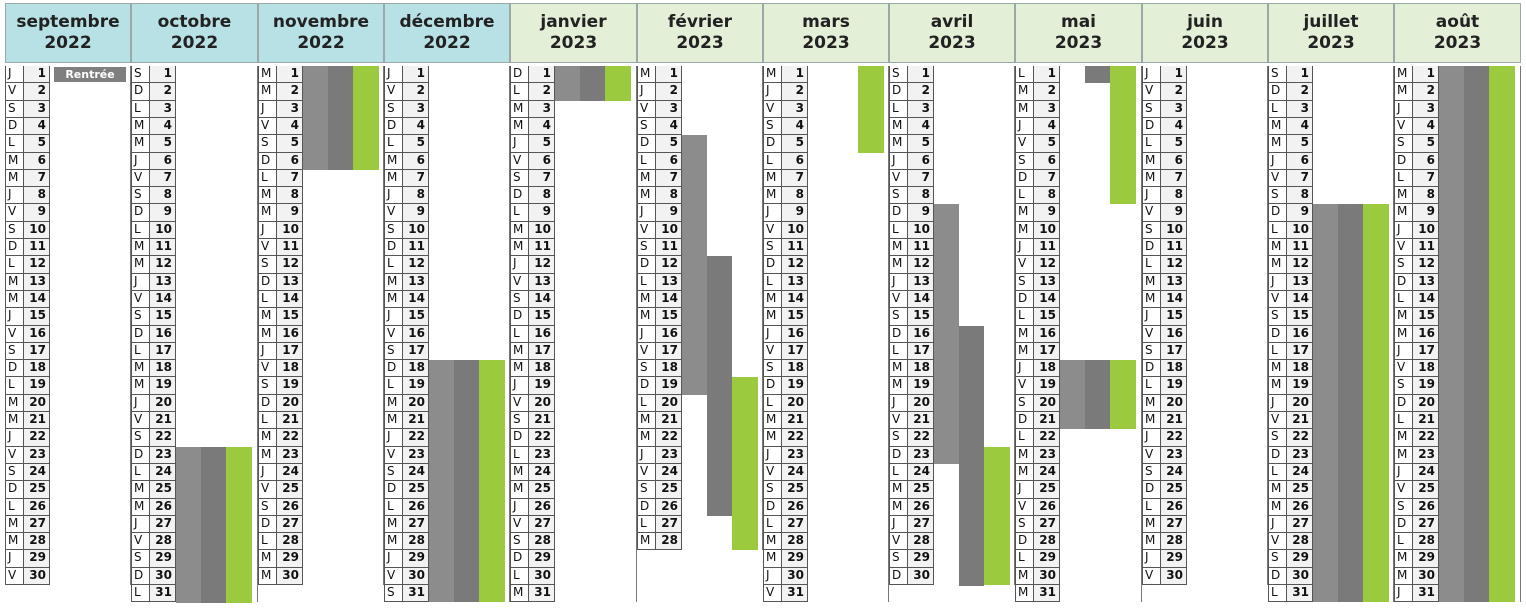 The image size is (1526, 609). What do you see at coordinates (952, 22) in the screenshot?
I see `month-name: avril` at bounding box center [952, 22].